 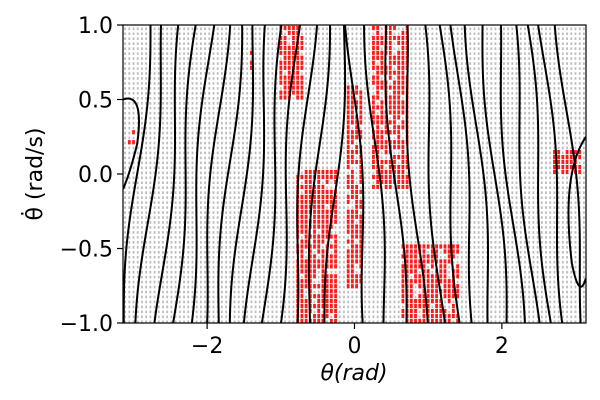 What do you see at coordinates (502, 346) in the screenshot?
I see `x-tick-label: 2` at bounding box center [502, 346].